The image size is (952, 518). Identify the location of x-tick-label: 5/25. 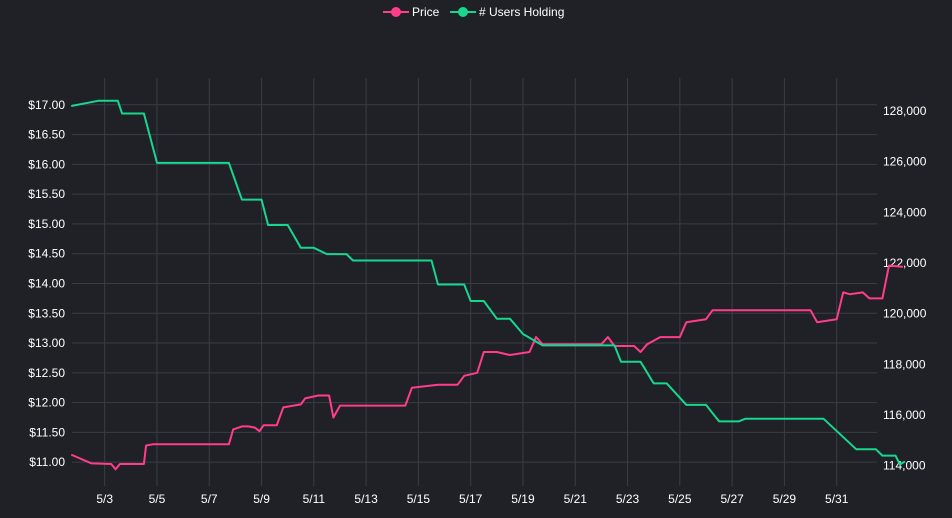
(680, 499).